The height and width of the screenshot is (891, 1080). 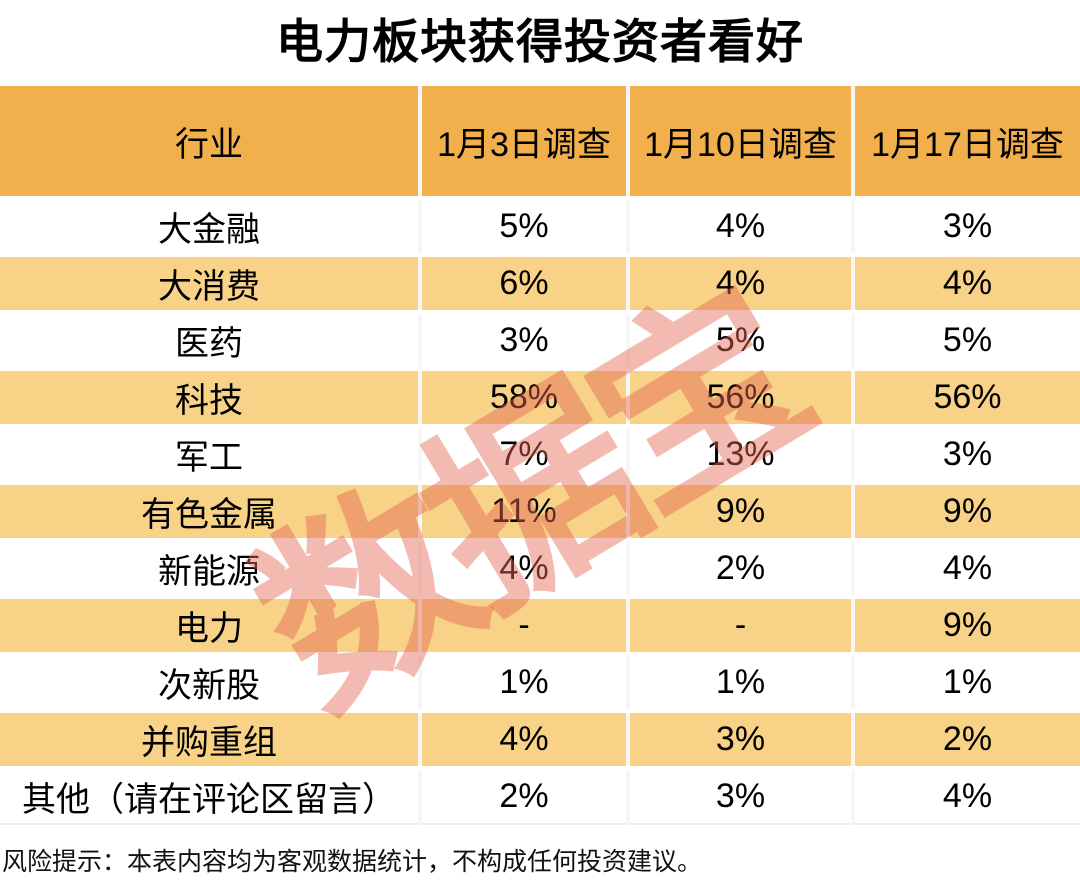 I want to click on table-row: 次新股 1% 1% 1%, so click(x=540, y=683).